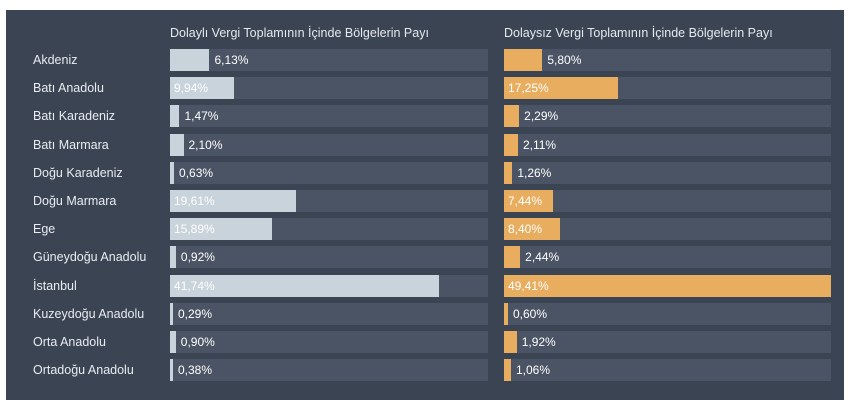  I want to click on value-label: 5,80%, so click(564, 60).